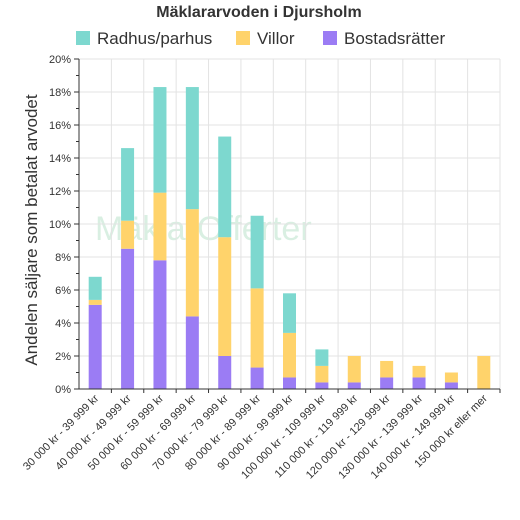  I want to click on y-tick-label: 16%, so click(60, 126).